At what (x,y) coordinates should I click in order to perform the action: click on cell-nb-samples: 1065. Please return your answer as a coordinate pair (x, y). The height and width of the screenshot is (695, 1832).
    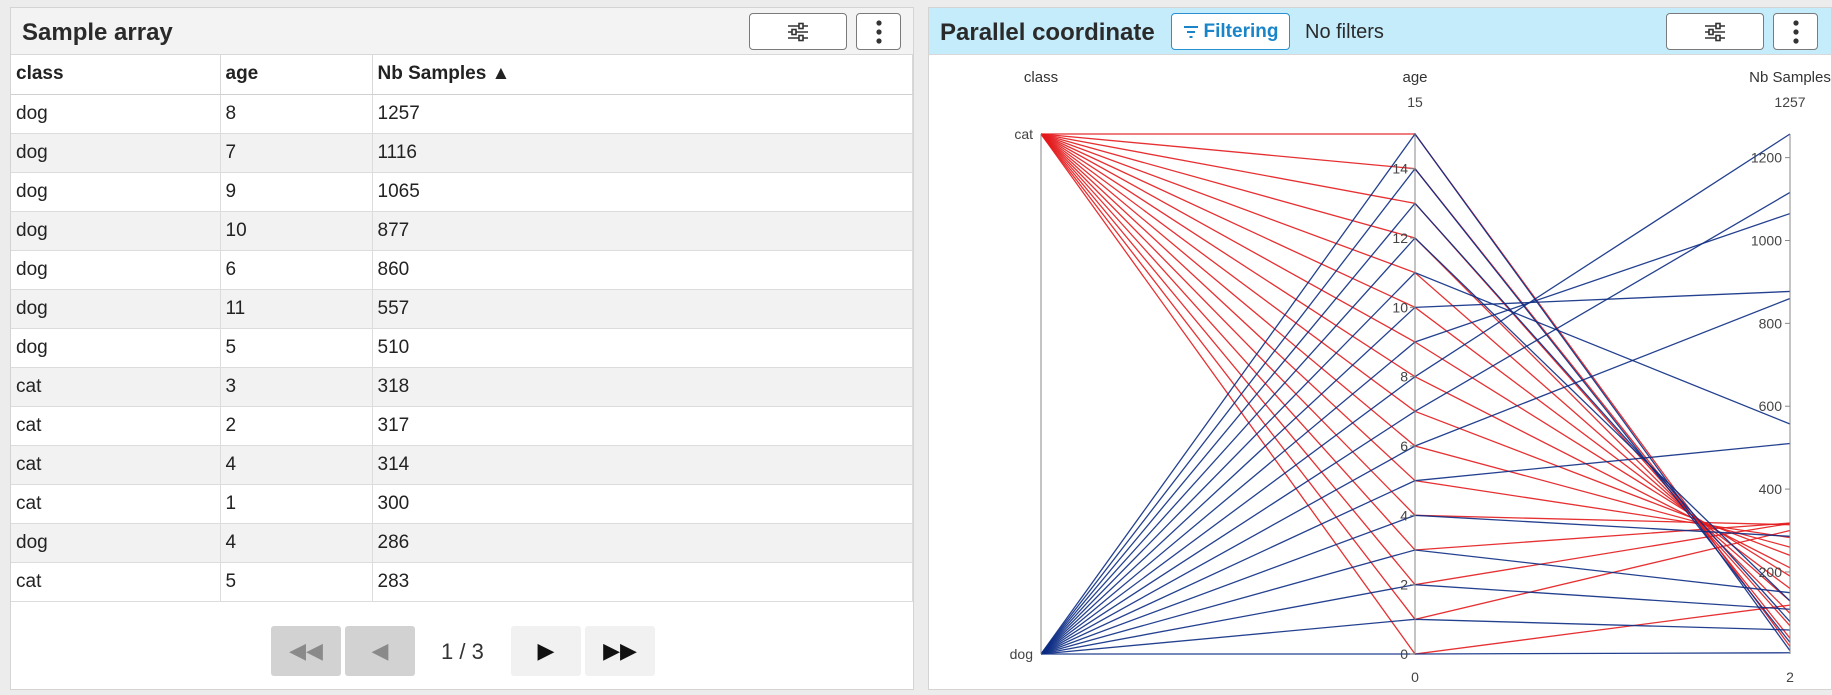
    Looking at the image, I should click on (642, 192).